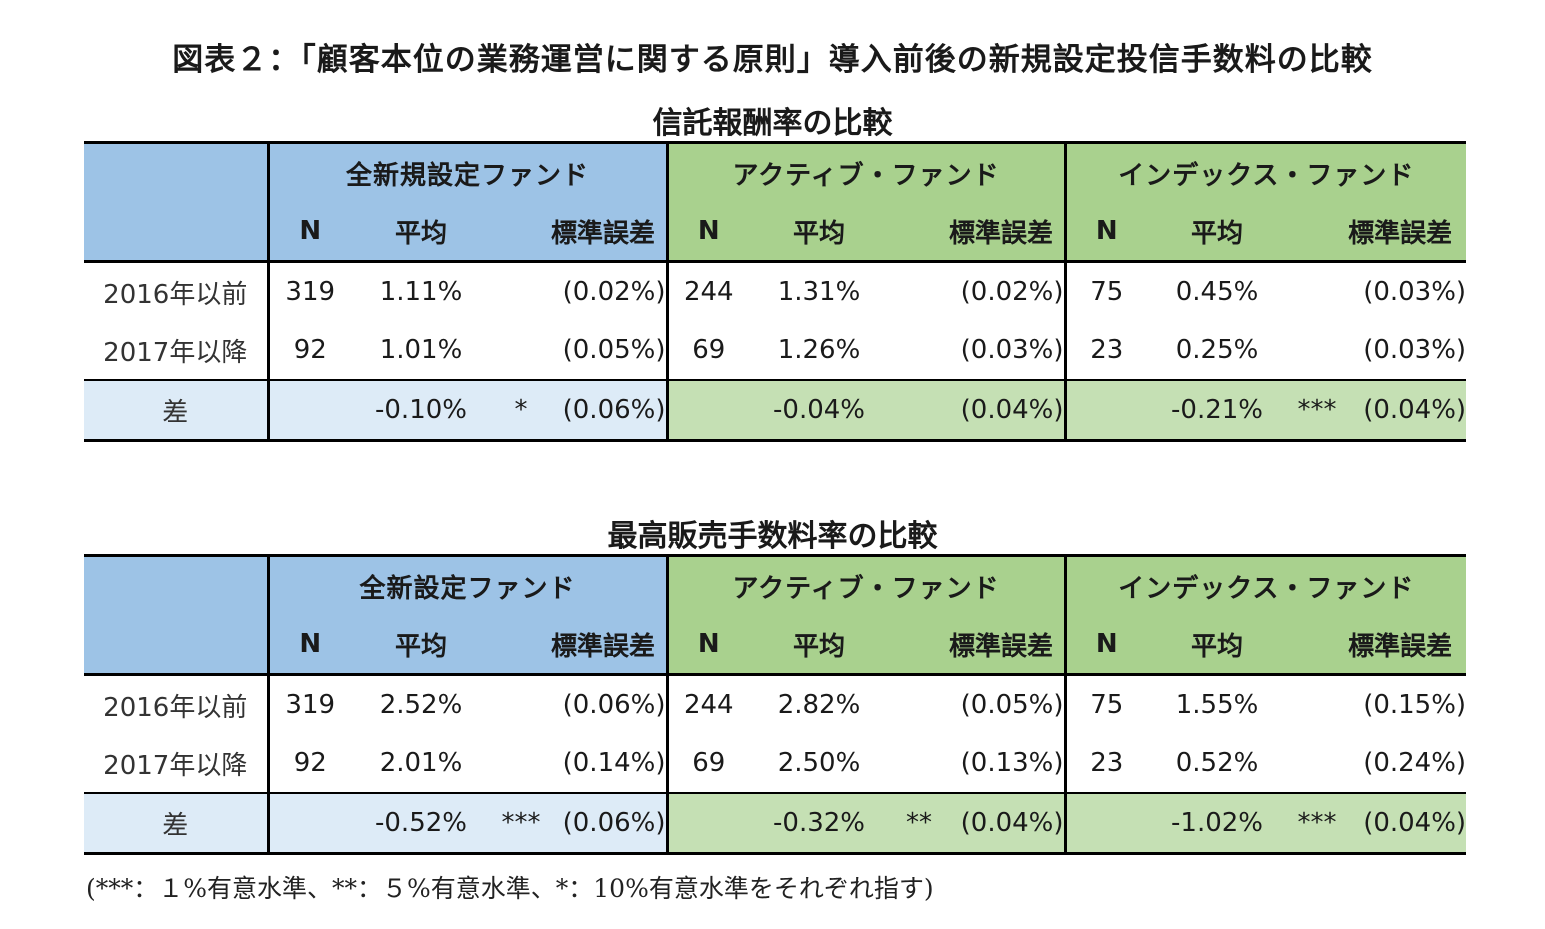 The width and height of the screenshot is (1545, 929). What do you see at coordinates (1217, 410) in the screenshot?
I see `cell-average: -0.21%` at bounding box center [1217, 410].